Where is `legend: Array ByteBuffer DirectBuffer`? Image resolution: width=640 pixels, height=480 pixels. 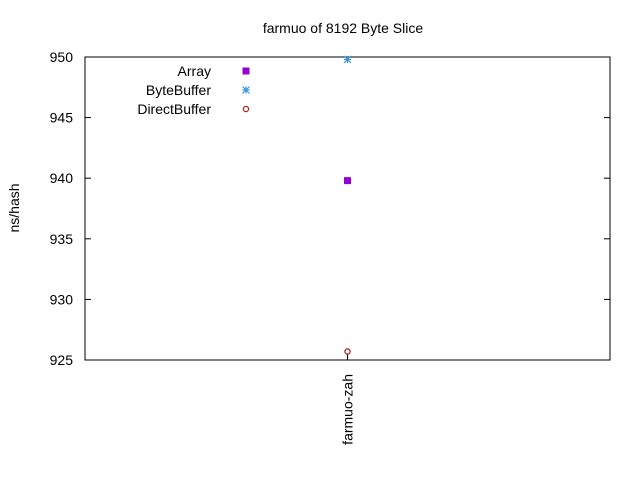
legend: Array ByteBuffer DirectBuffer is located at coordinates (193, 90).